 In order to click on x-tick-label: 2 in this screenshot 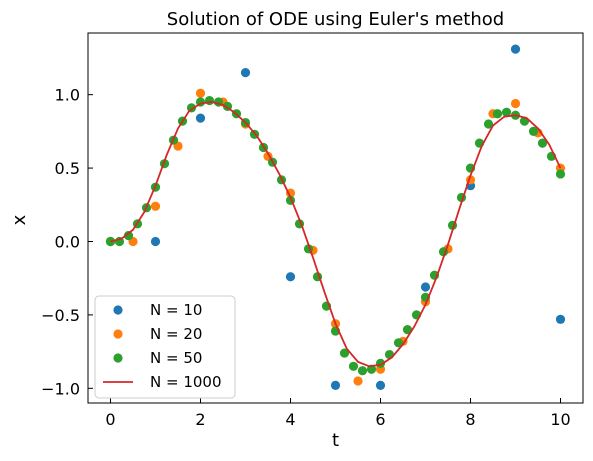, I will do `click(200, 419)`.